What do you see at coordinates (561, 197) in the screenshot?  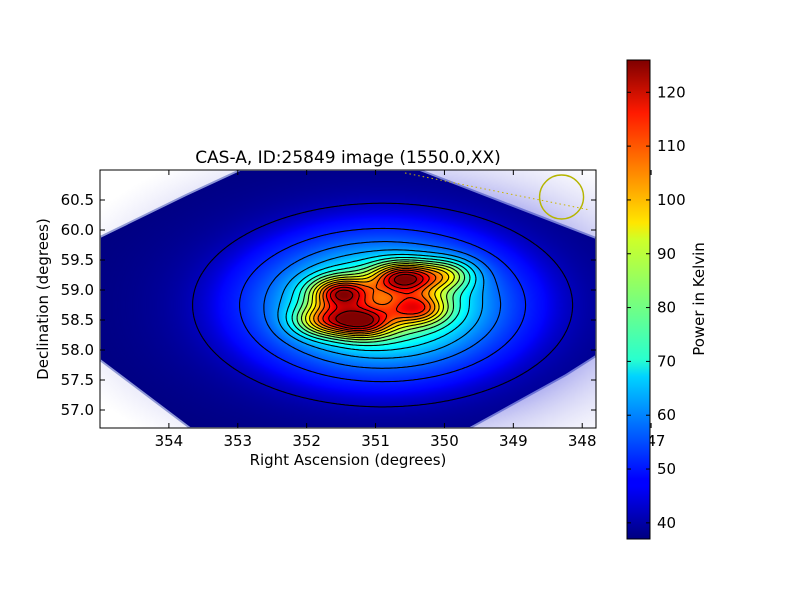 I see `beam-marker` at bounding box center [561, 197].